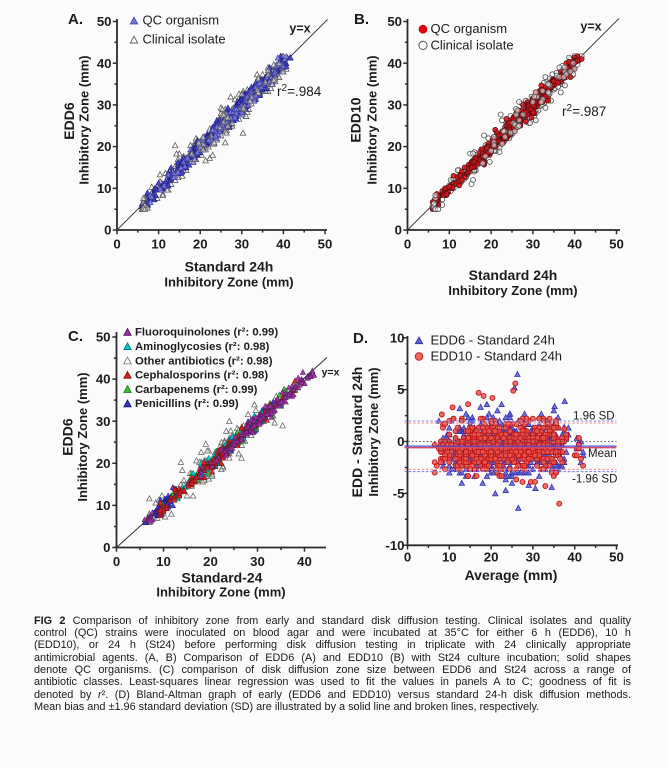 The width and height of the screenshot is (667, 769). What do you see at coordinates (400, 389) in the screenshot?
I see `svg-text: 5` at bounding box center [400, 389].